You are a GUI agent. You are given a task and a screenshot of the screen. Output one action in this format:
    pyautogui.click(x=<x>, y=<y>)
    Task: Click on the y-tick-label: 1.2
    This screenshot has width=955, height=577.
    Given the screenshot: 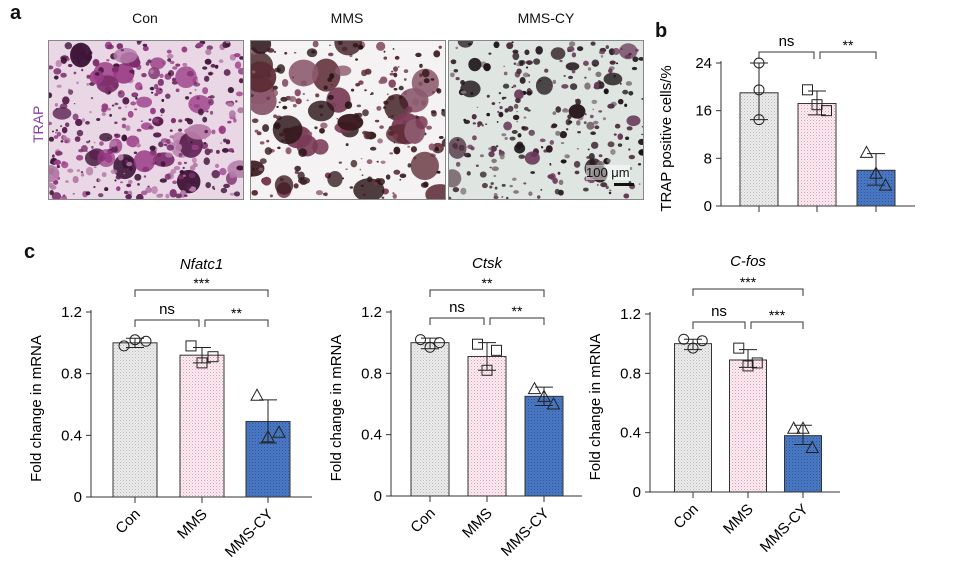 What is the action you would take?
    pyautogui.click(x=630, y=314)
    